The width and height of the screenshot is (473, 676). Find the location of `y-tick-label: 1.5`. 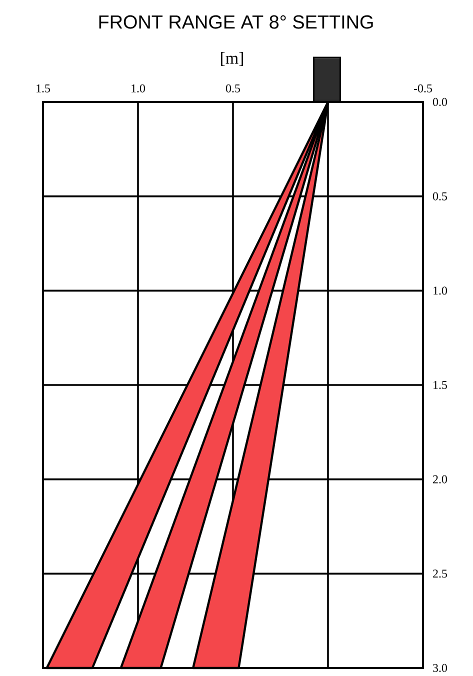

y-tick-label: 1.5 is located at coordinates (440, 385).